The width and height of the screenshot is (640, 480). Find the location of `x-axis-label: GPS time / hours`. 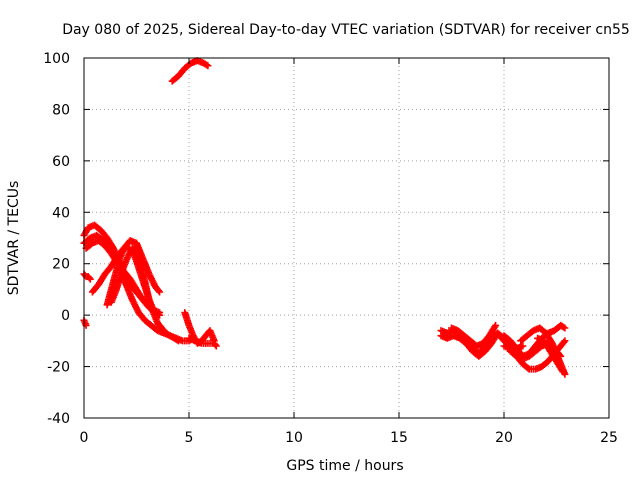

x-axis-label: GPS time / hours is located at coordinates (344, 466).